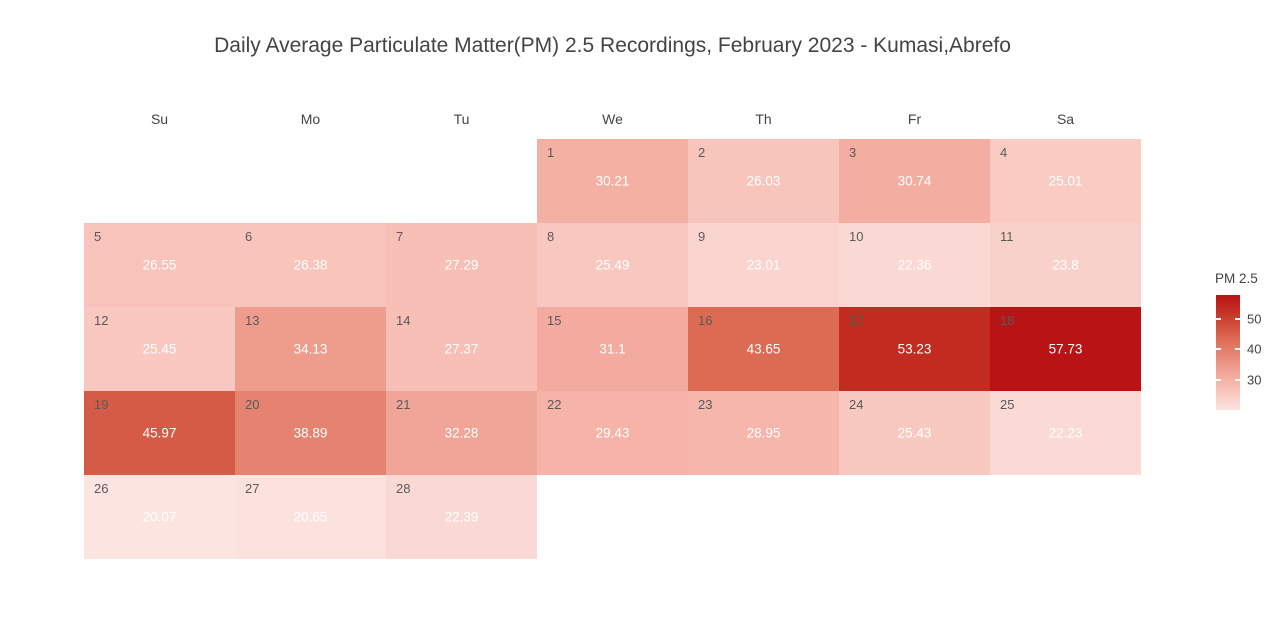 This screenshot has width=1288, height=628. I want to click on day-number: 28, so click(403, 488).